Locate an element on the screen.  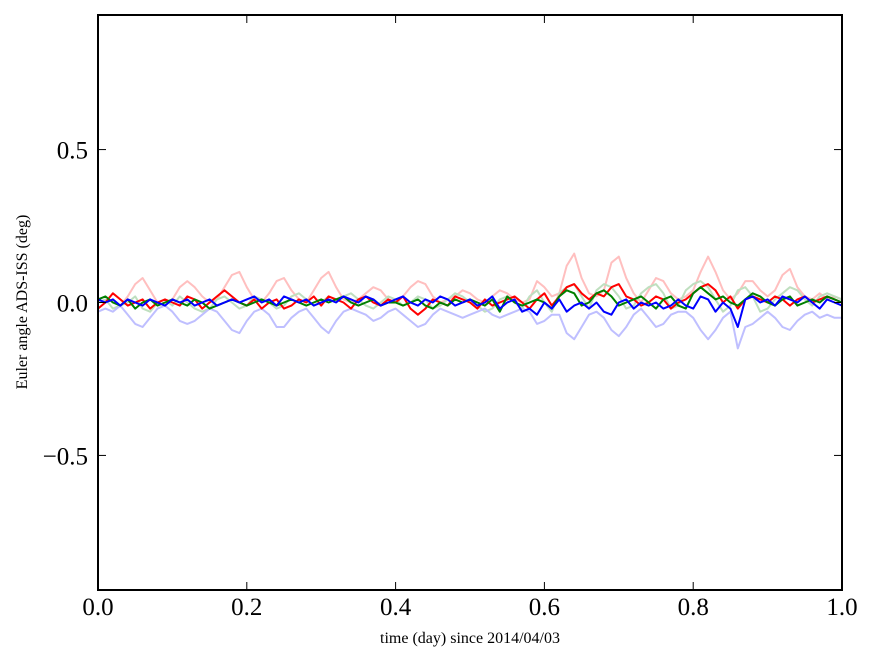
y-tick-label: 0.0 is located at coordinates (72, 304).